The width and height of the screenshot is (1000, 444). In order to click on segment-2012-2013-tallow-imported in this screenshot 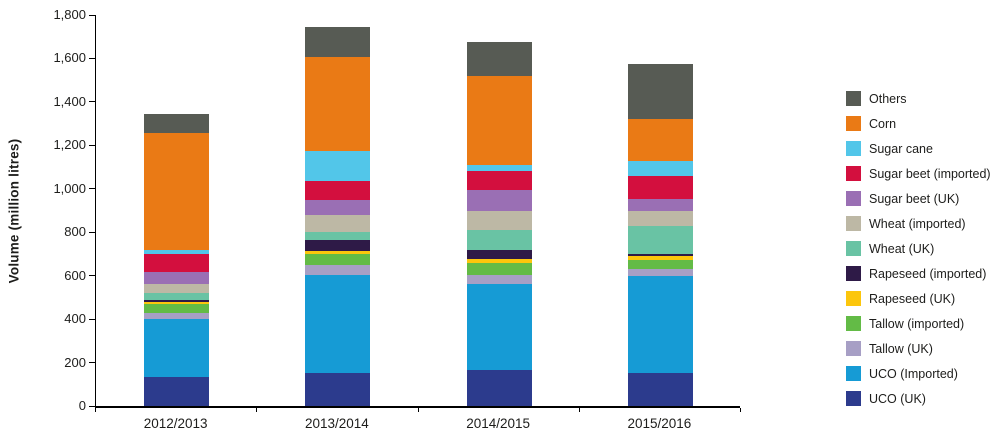, I will do `click(177, 308)`.